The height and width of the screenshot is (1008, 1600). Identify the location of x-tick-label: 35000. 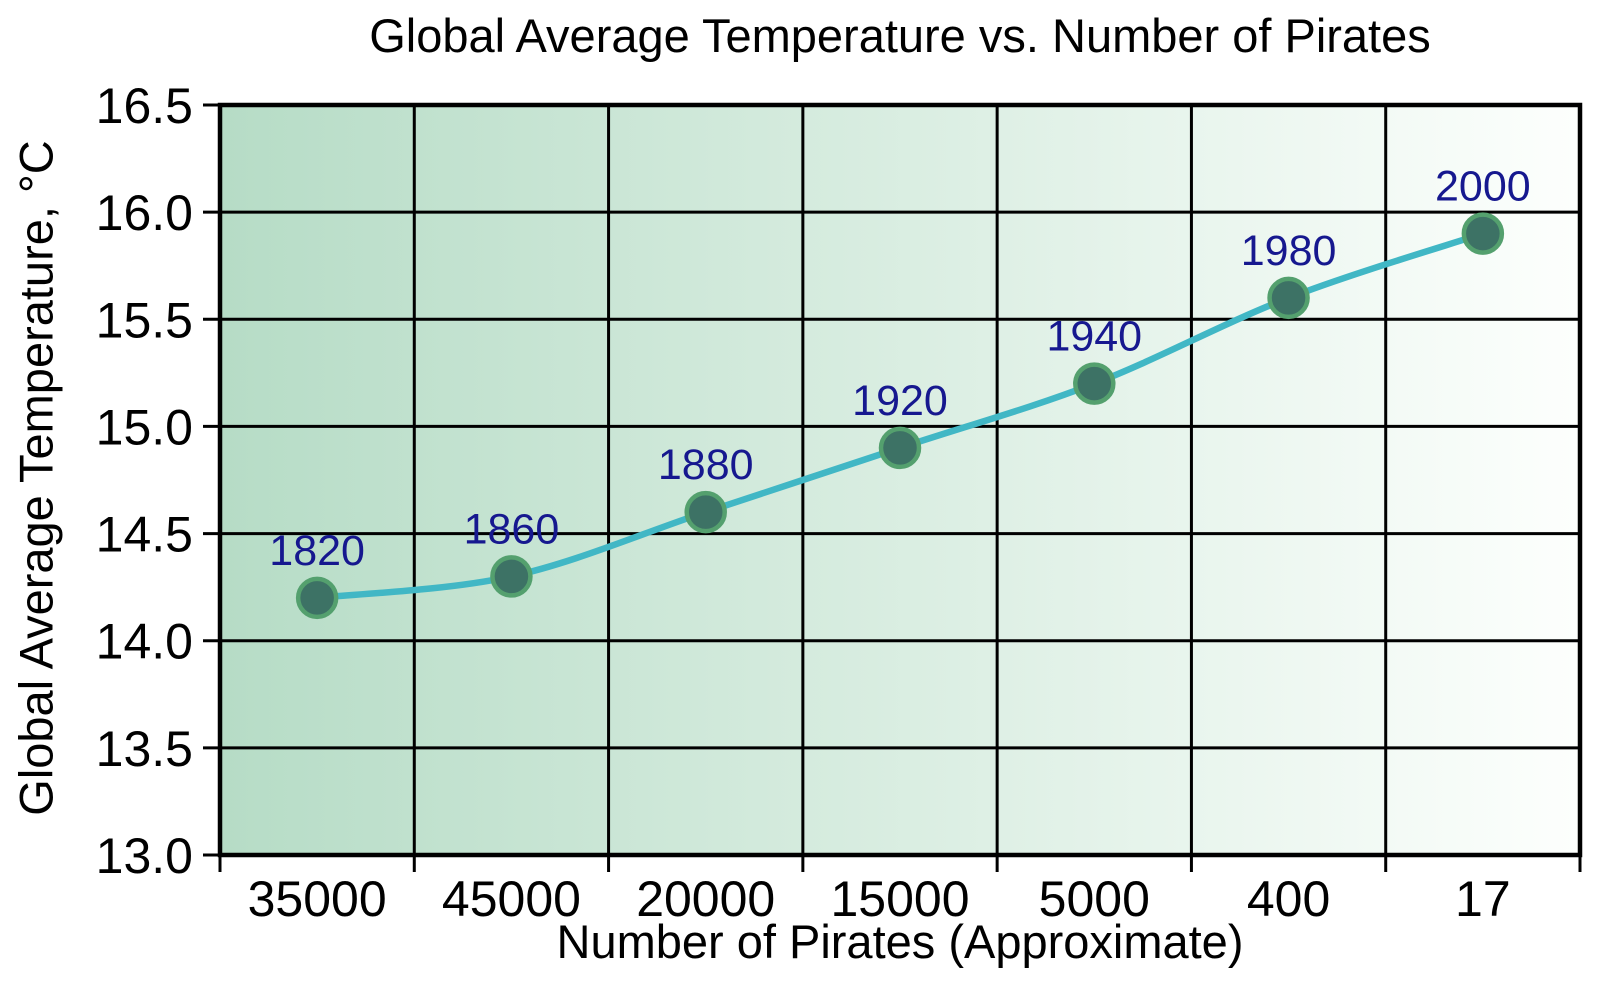
(317, 899).